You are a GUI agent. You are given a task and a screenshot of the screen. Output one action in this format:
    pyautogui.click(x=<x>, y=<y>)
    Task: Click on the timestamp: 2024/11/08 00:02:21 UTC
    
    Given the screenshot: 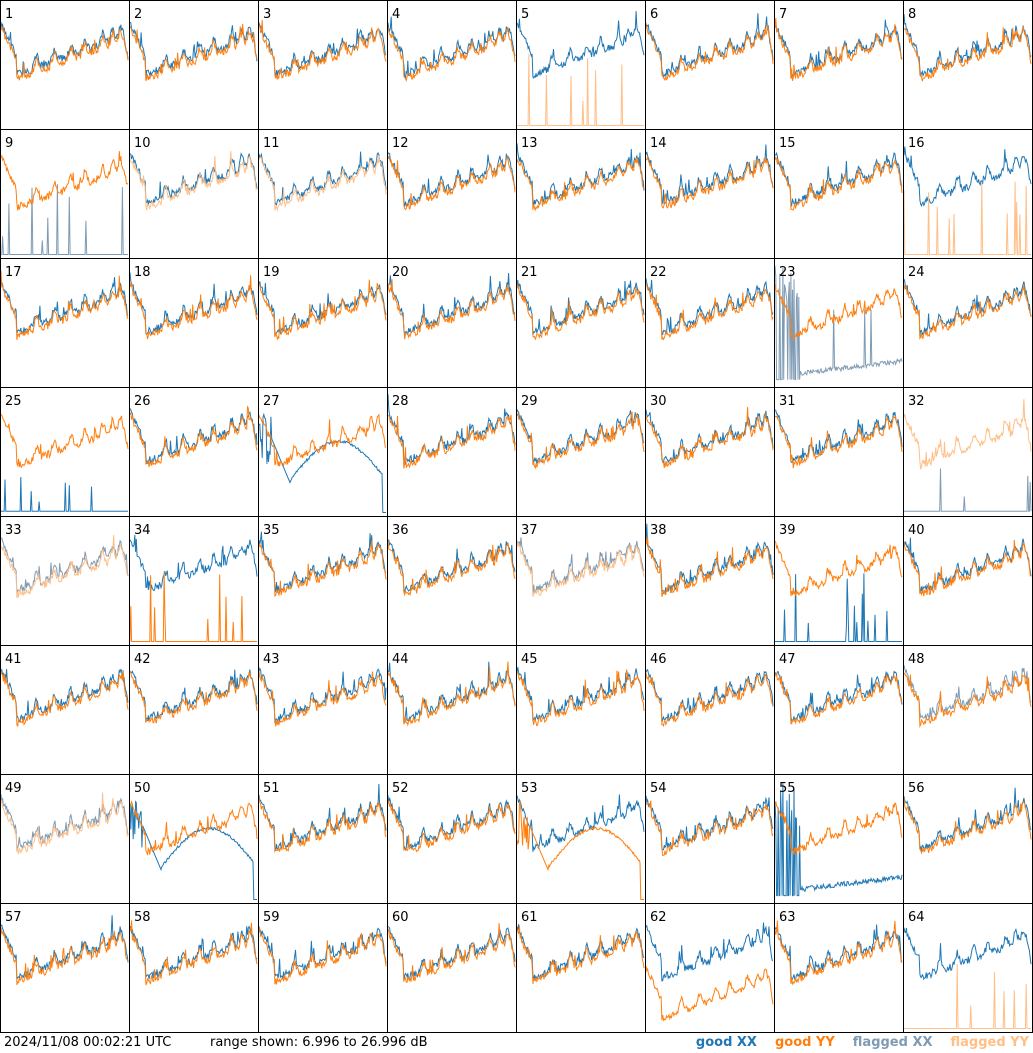 What is the action you would take?
    pyautogui.click(x=88, y=1042)
    